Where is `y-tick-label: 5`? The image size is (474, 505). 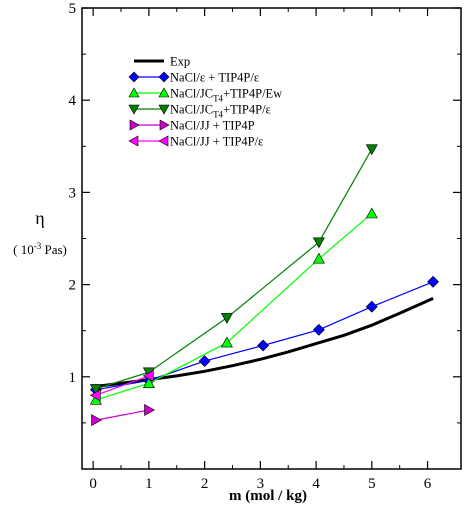
y-tick-label: 5 is located at coordinates (73, 9).